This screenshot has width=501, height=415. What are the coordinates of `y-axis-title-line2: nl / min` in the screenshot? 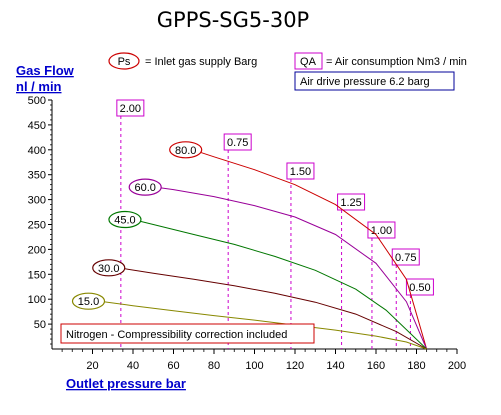 It's located at (39, 86).